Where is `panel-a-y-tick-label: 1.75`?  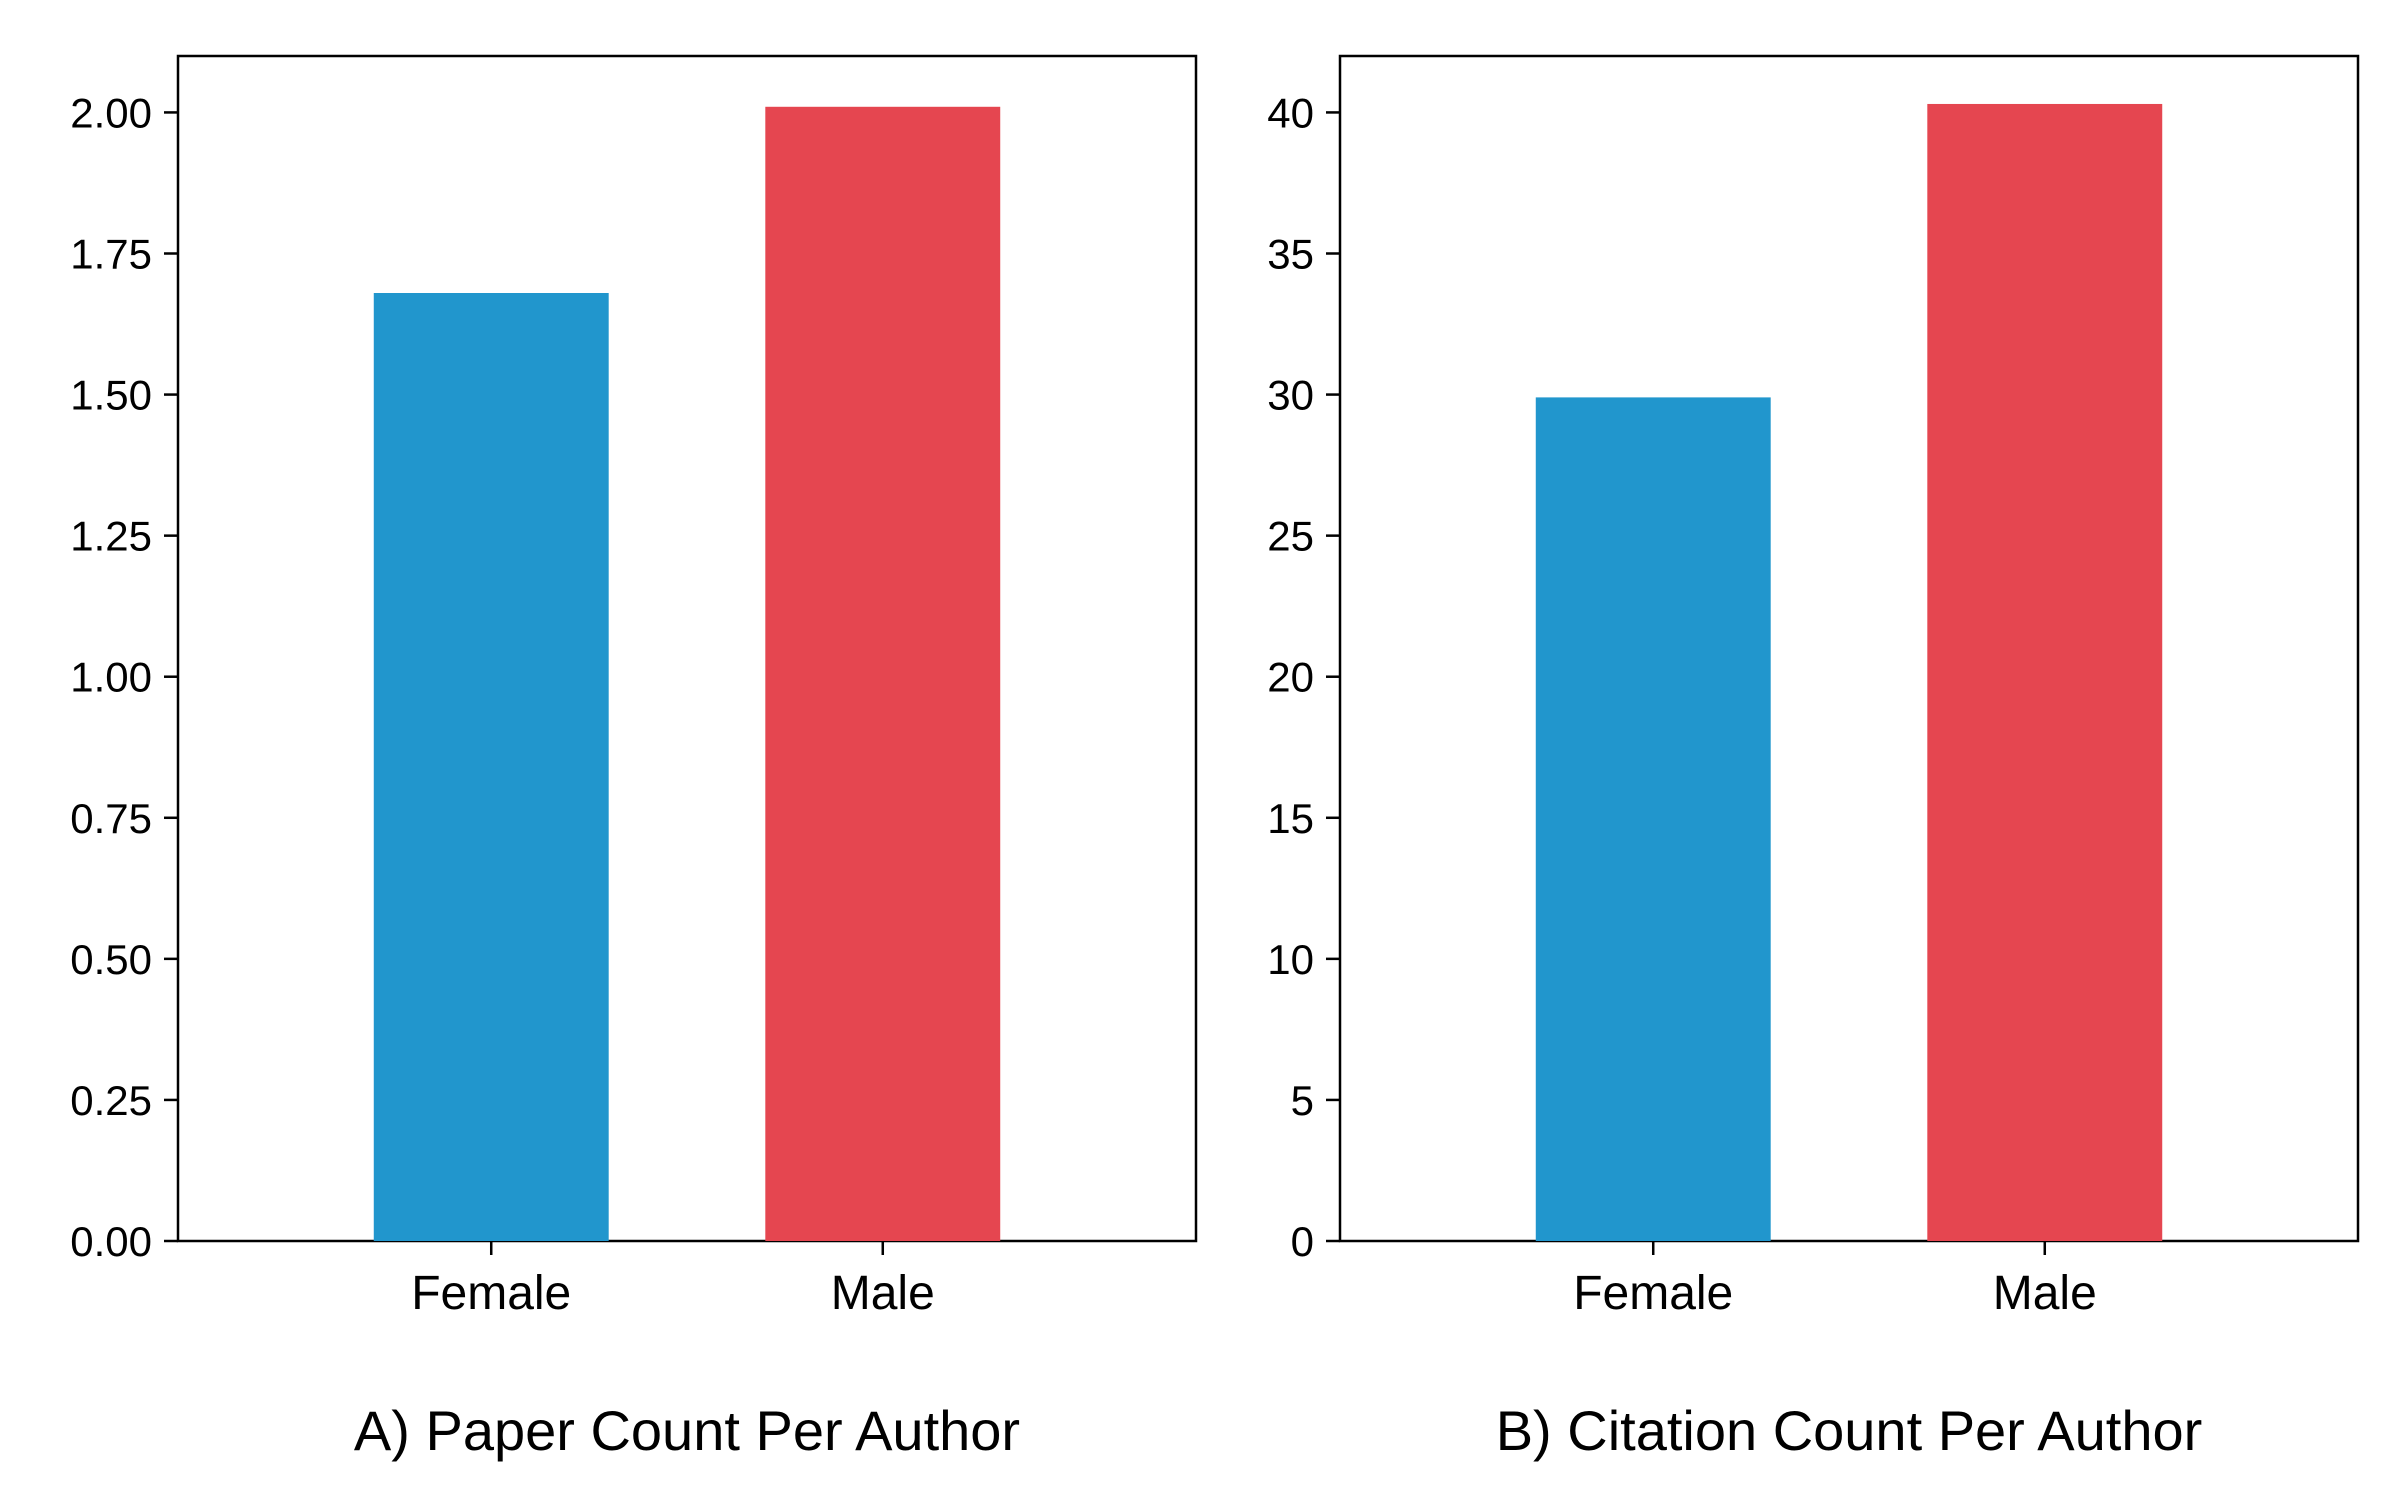
panel-a-y-tick-label: 1.75 is located at coordinates (111, 254).